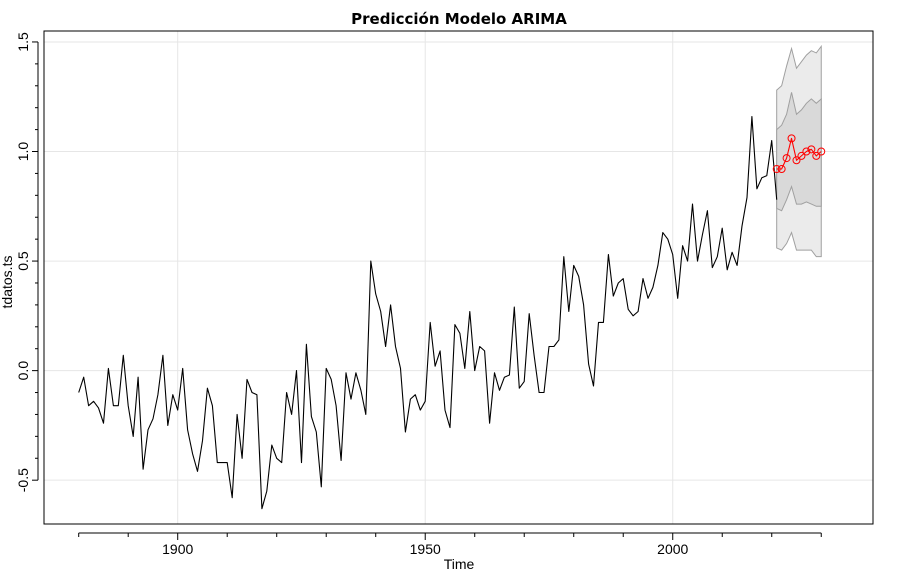 The height and width of the screenshot is (582, 899). What do you see at coordinates (23, 480) in the screenshot?
I see `y-tick-label-0: -0.5` at bounding box center [23, 480].